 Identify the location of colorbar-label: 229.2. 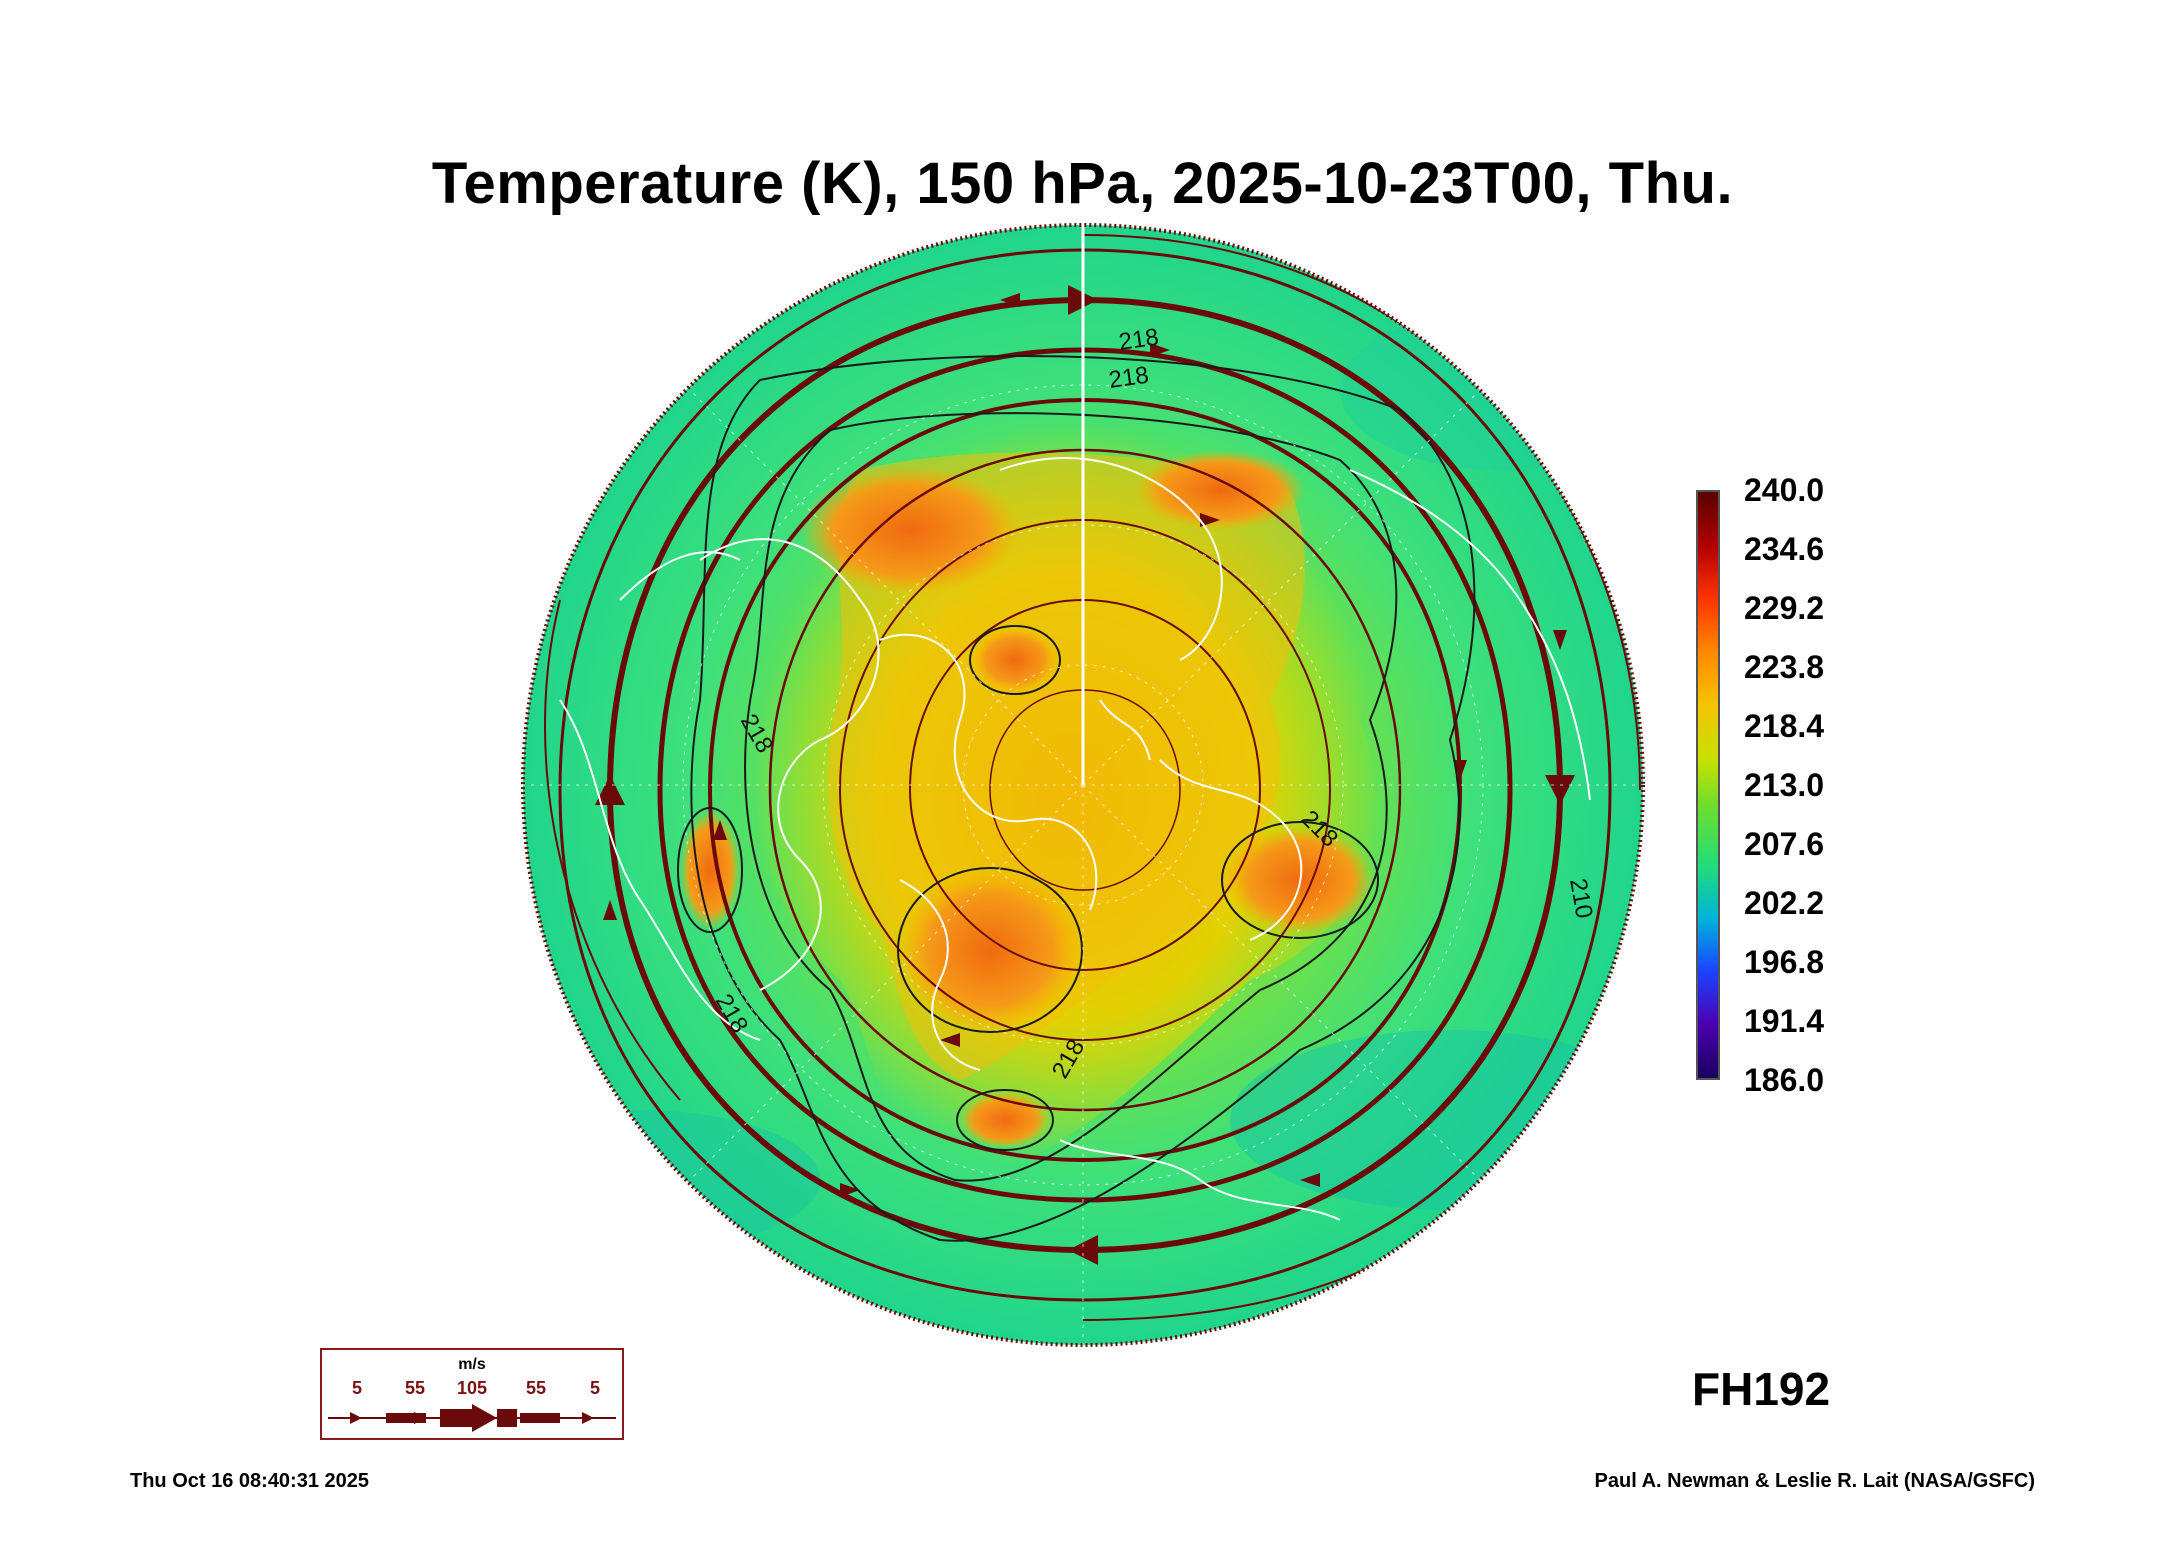
(1784, 608).